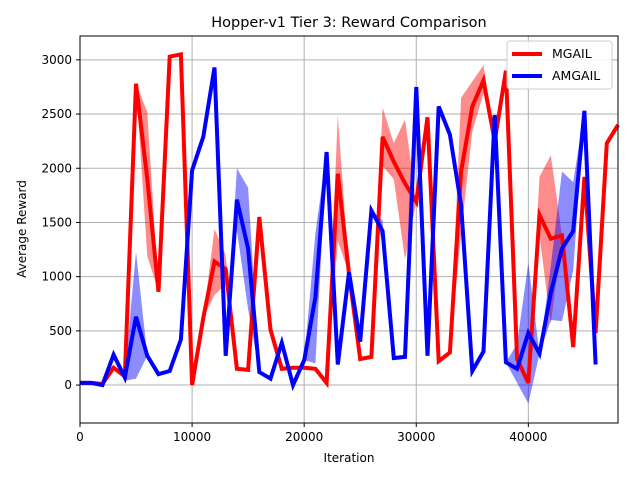 Image resolution: width=640 pixels, height=480 pixels. What do you see at coordinates (349, 458) in the screenshot?
I see `x-axis-title: Iteration` at bounding box center [349, 458].